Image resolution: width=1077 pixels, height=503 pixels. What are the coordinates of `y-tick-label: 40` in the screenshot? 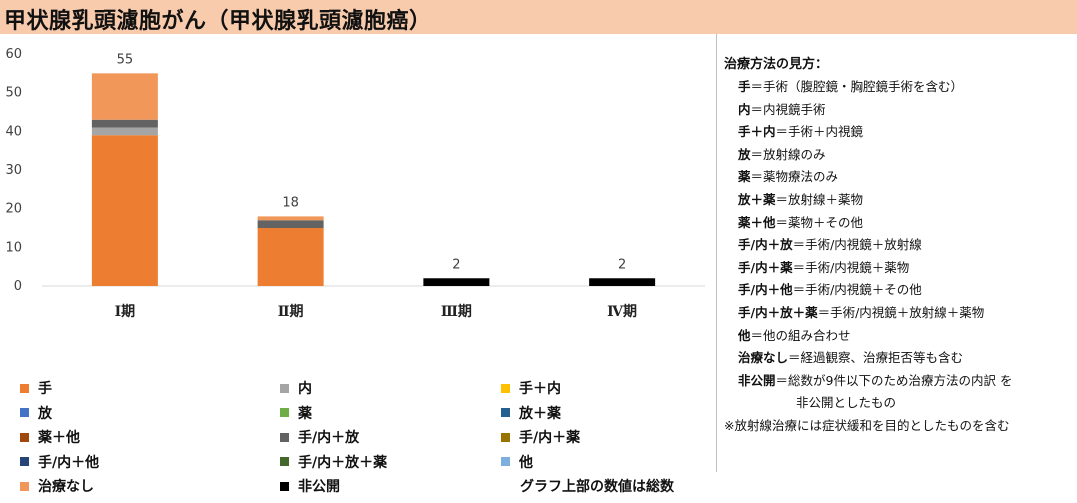 It's located at (13, 131).